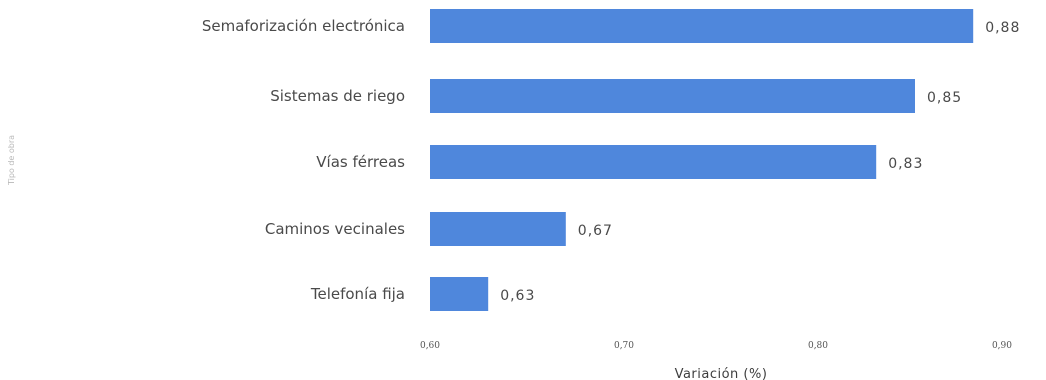 Image resolution: width=1046 pixels, height=380 pixels. What do you see at coordinates (624, 346) in the screenshot?
I see `x-tick-label: 0,70` at bounding box center [624, 346].